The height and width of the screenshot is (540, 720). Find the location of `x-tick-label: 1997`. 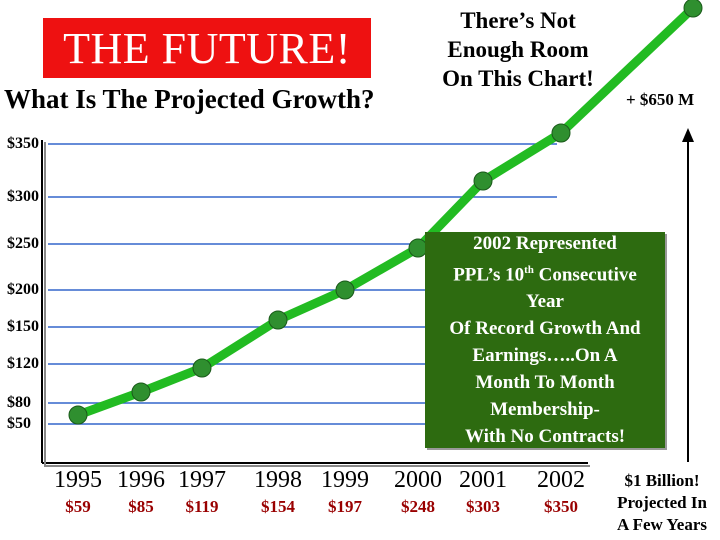

x-tick-label: 1997 is located at coordinates (202, 480).